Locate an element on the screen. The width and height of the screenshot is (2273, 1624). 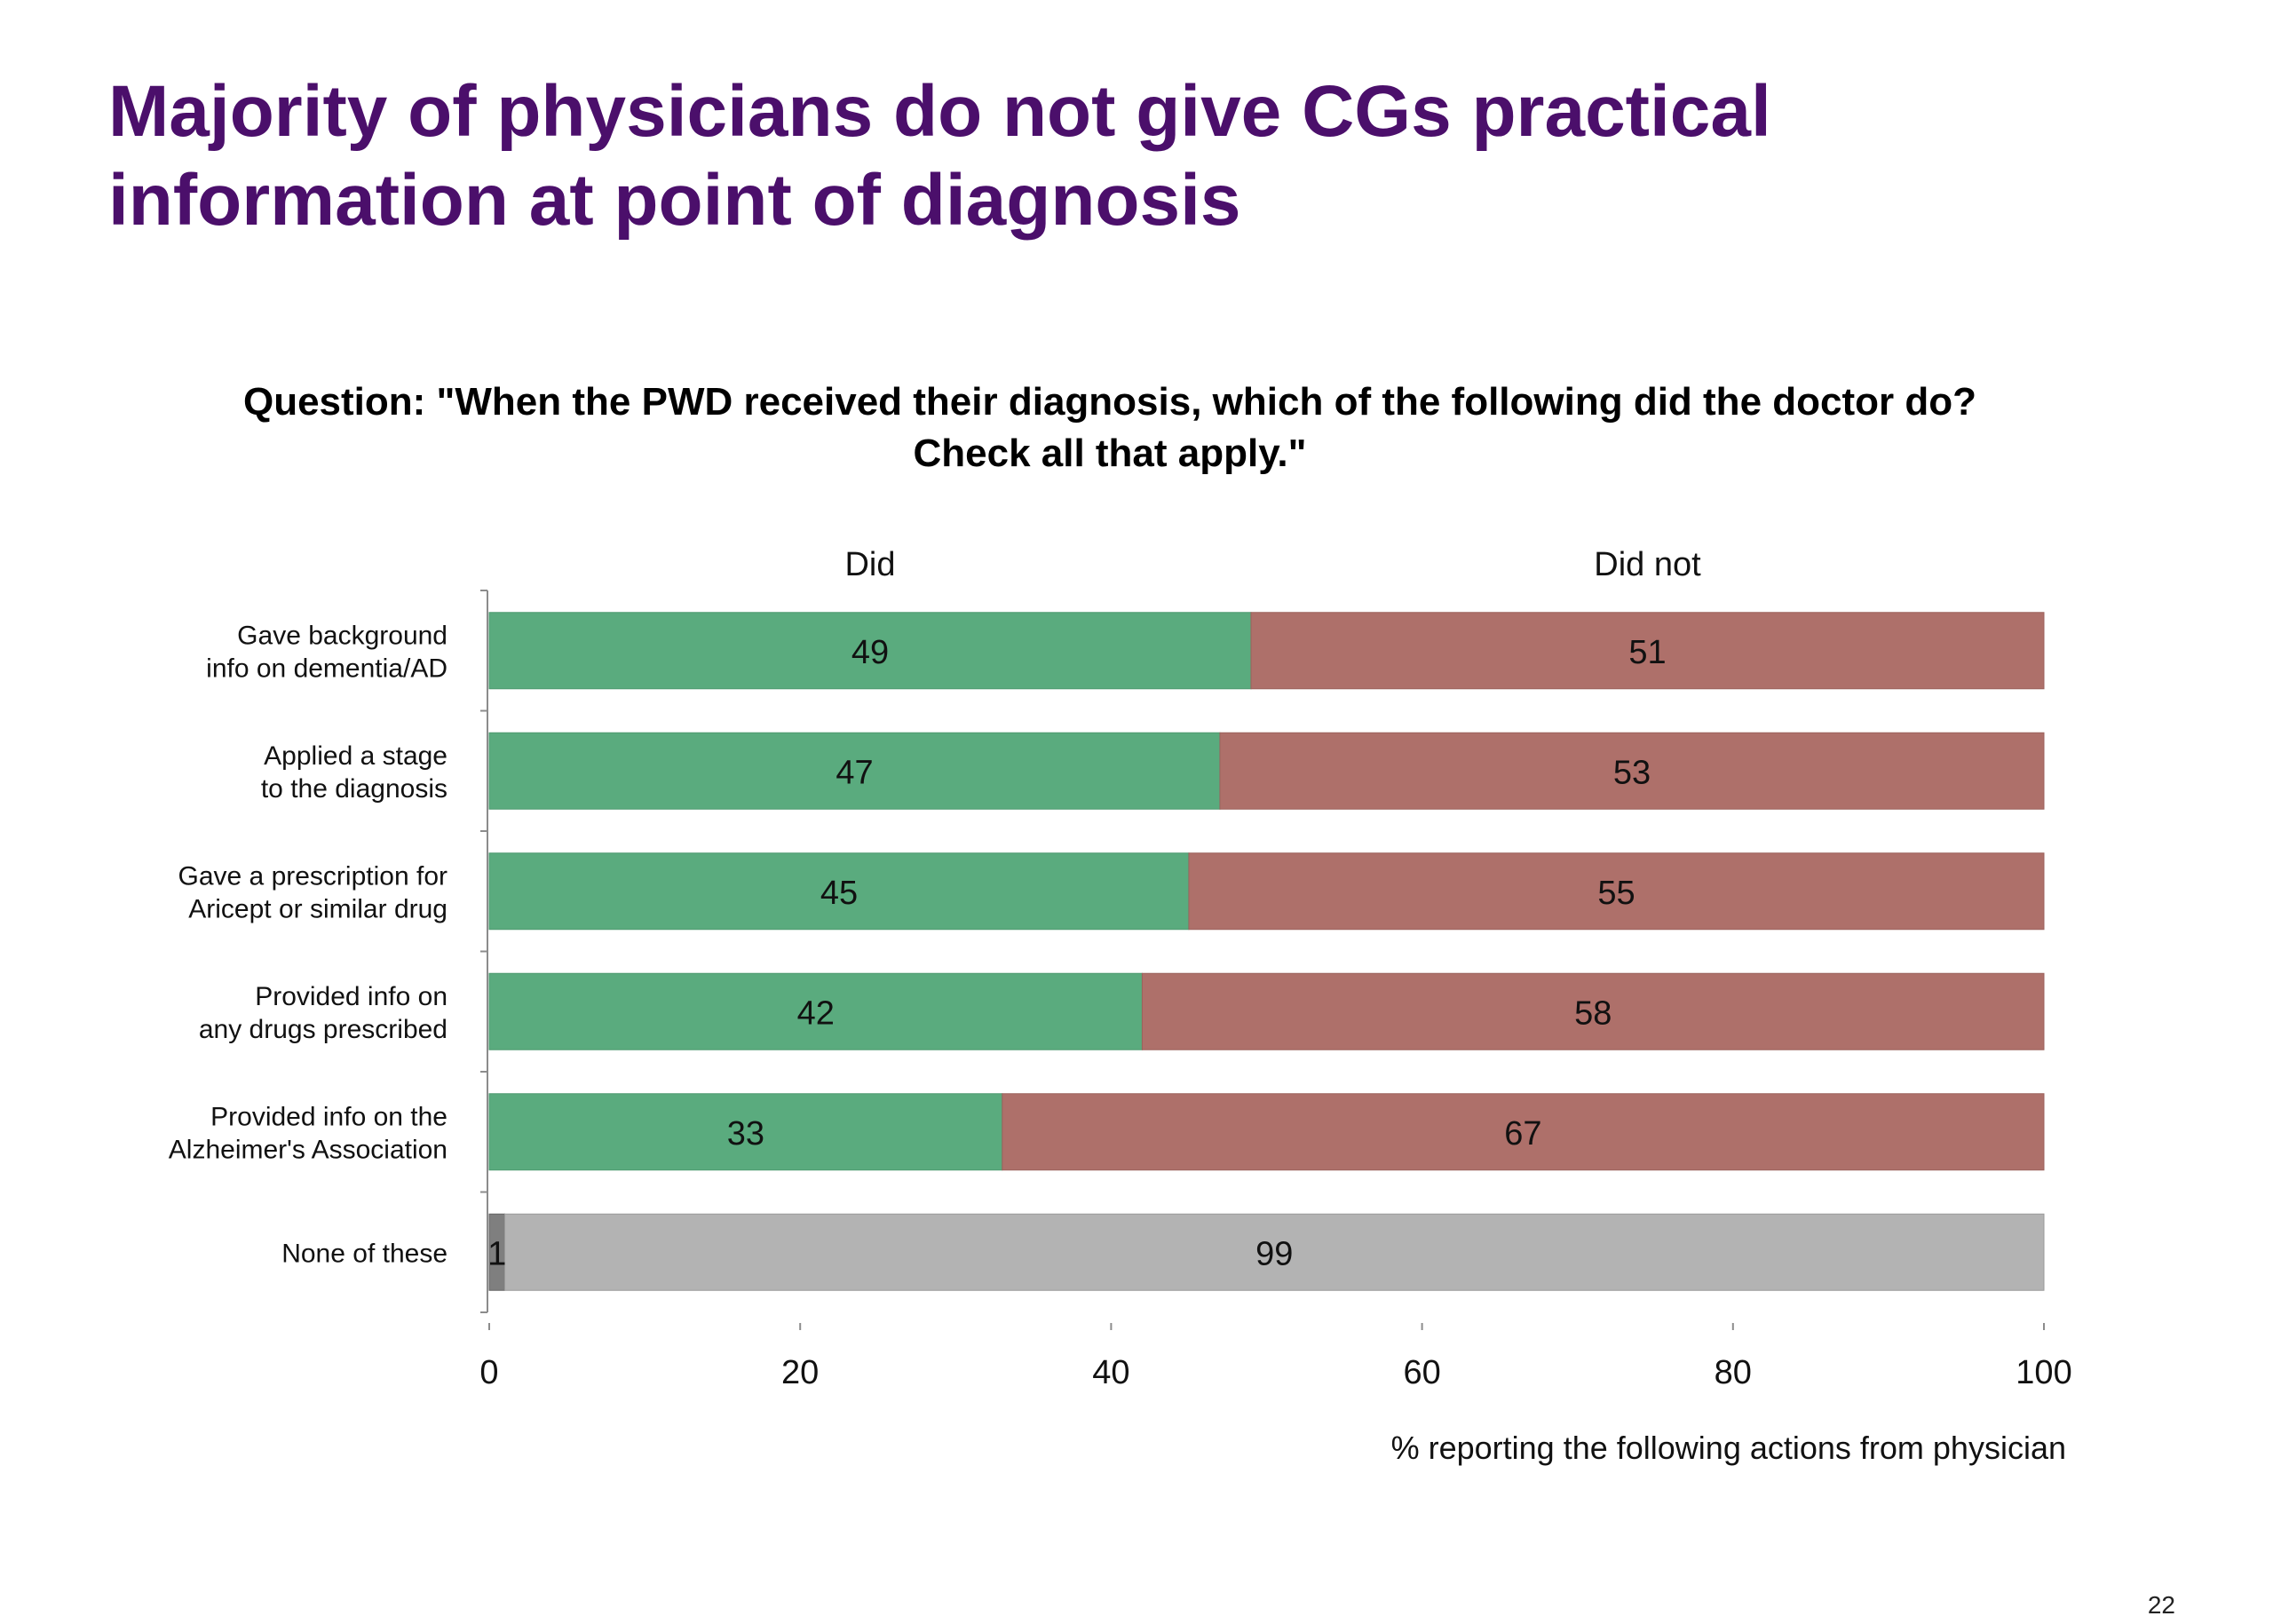
data-label-didnot-2: 55 is located at coordinates (1616, 893).